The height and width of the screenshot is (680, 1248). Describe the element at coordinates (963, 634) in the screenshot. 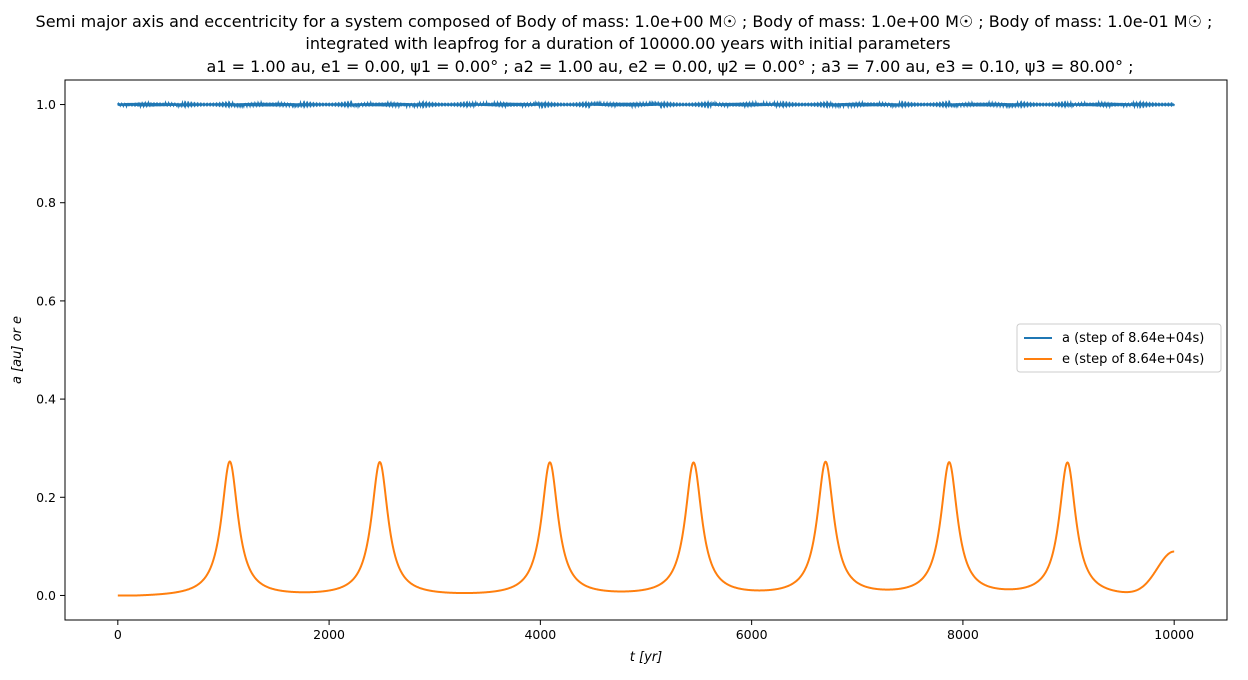

I see `x-tick-label: 8000` at that location.